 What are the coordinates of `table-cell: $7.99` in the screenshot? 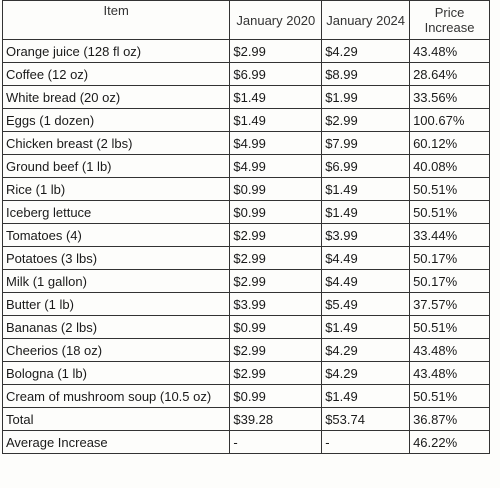 It's located at (366, 143).